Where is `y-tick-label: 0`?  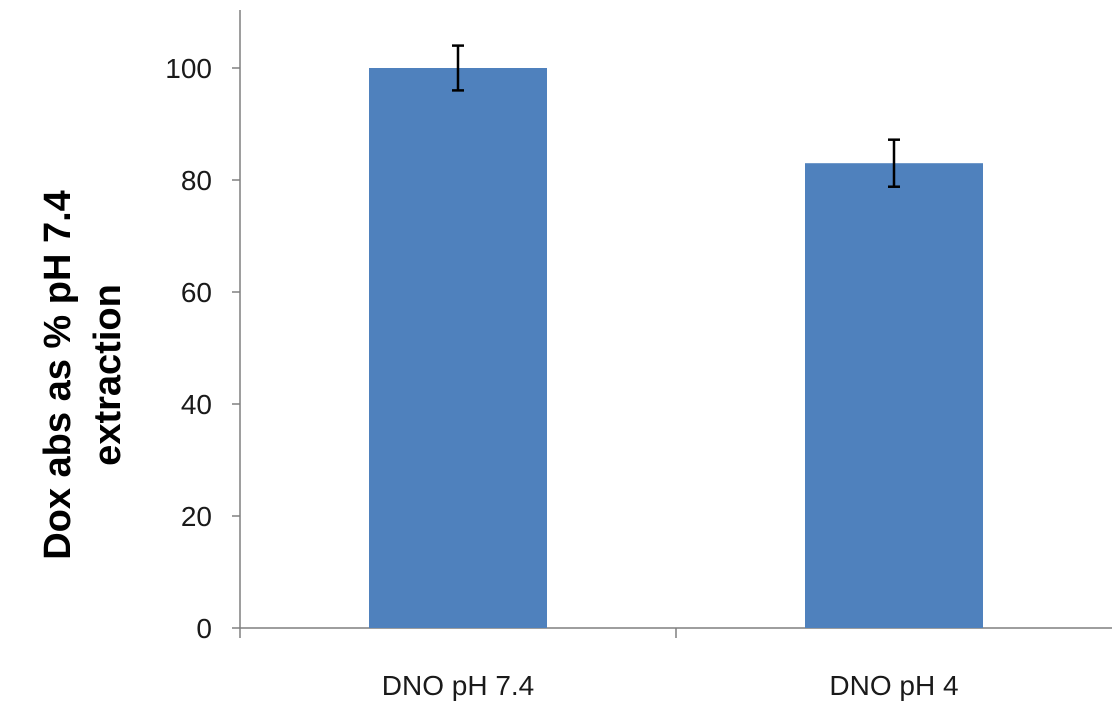
y-tick-label: 0 is located at coordinates (204, 628).